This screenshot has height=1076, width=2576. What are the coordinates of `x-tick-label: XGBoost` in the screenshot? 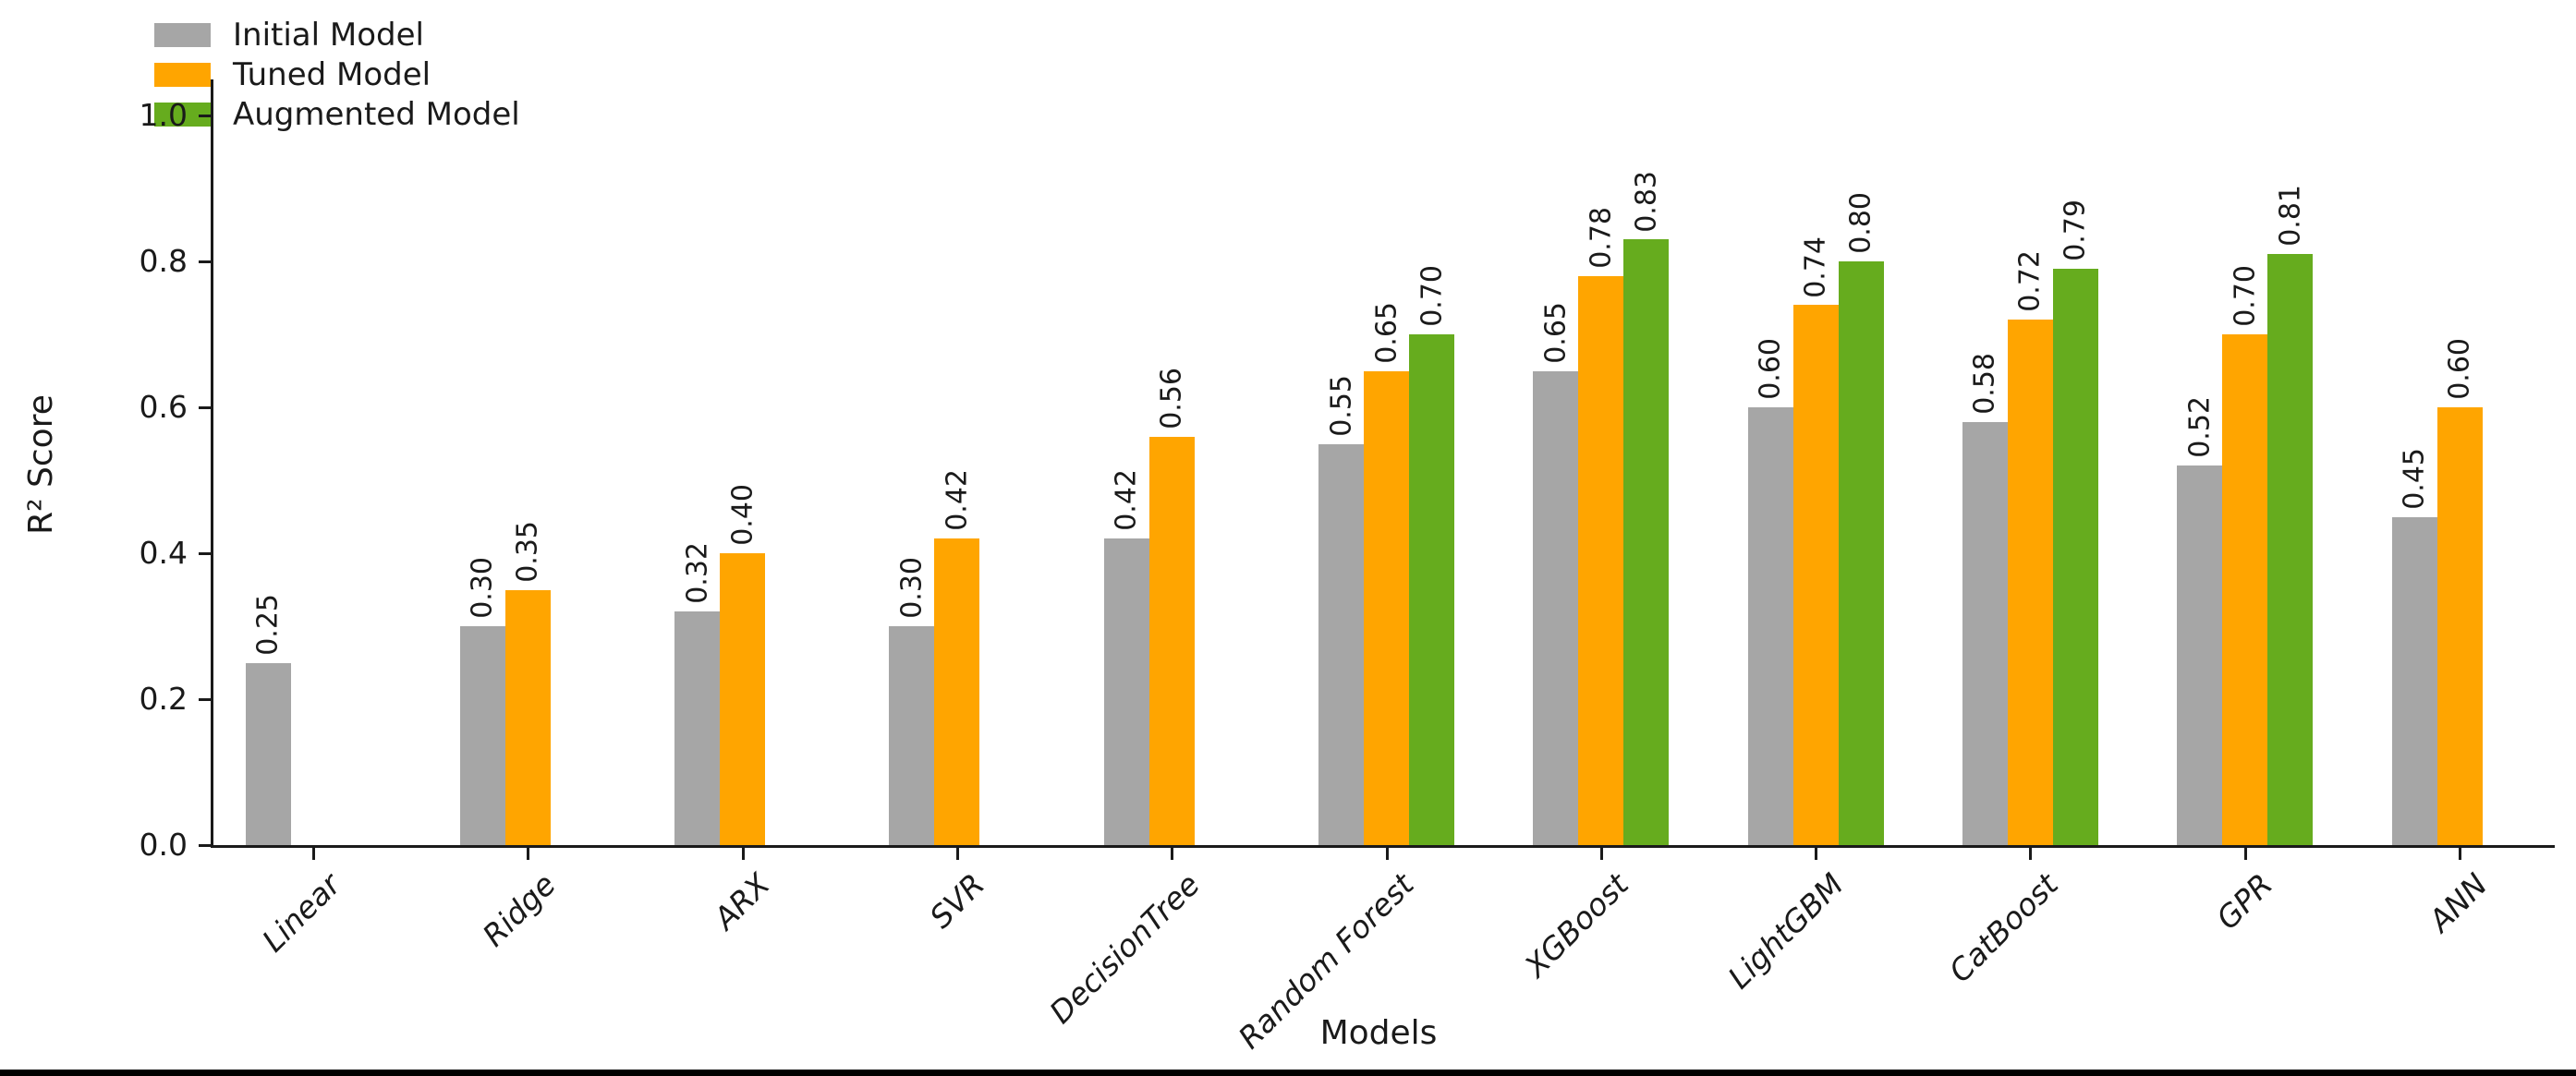 It's located at (1576, 926).